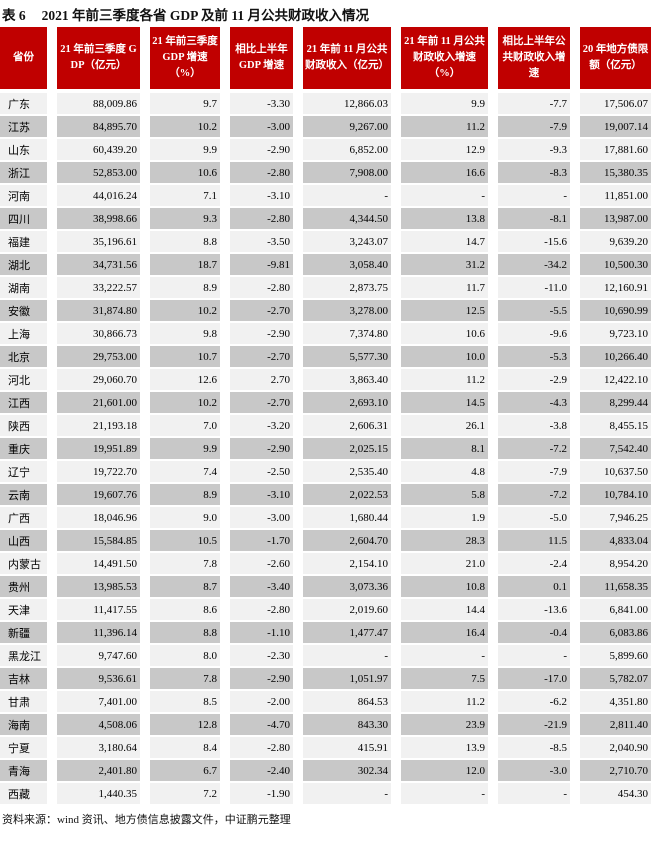  I want to click on value-cell: 8.9, so click(190, 288).